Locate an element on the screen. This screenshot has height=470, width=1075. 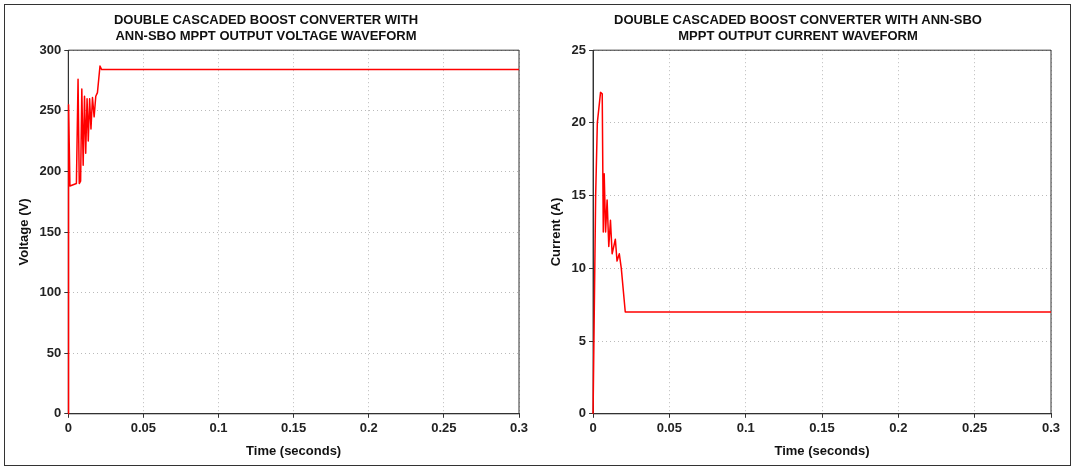
y-tick-label: 150 is located at coordinates (50, 231).